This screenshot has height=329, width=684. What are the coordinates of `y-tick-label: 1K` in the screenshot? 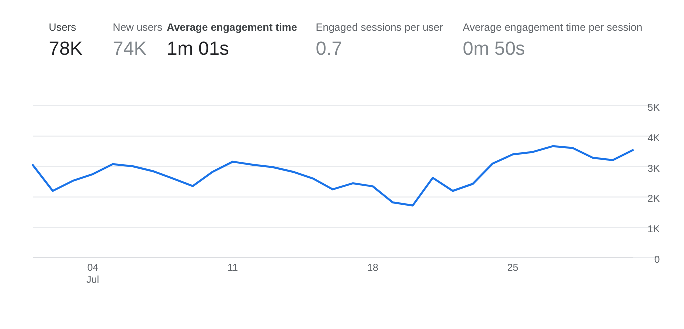 It's located at (654, 230).